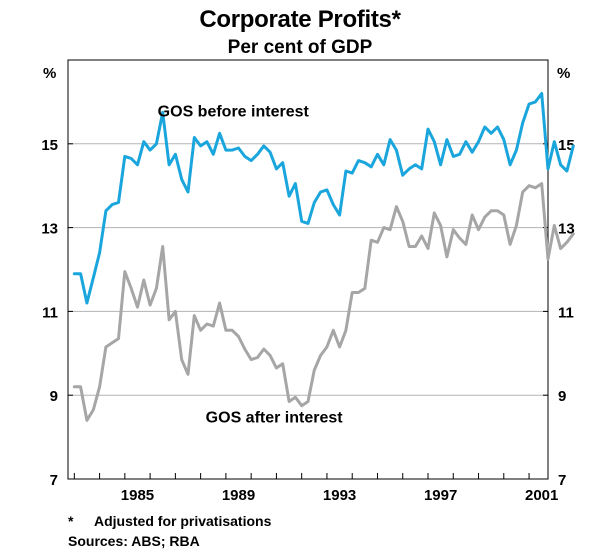 Image resolution: width=600 pixels, height=558 pixels. What do you see at coordinates (54, 480) in the screenshot?
I see `y-tick-label-left: 7` at bounding box center [54, 480].